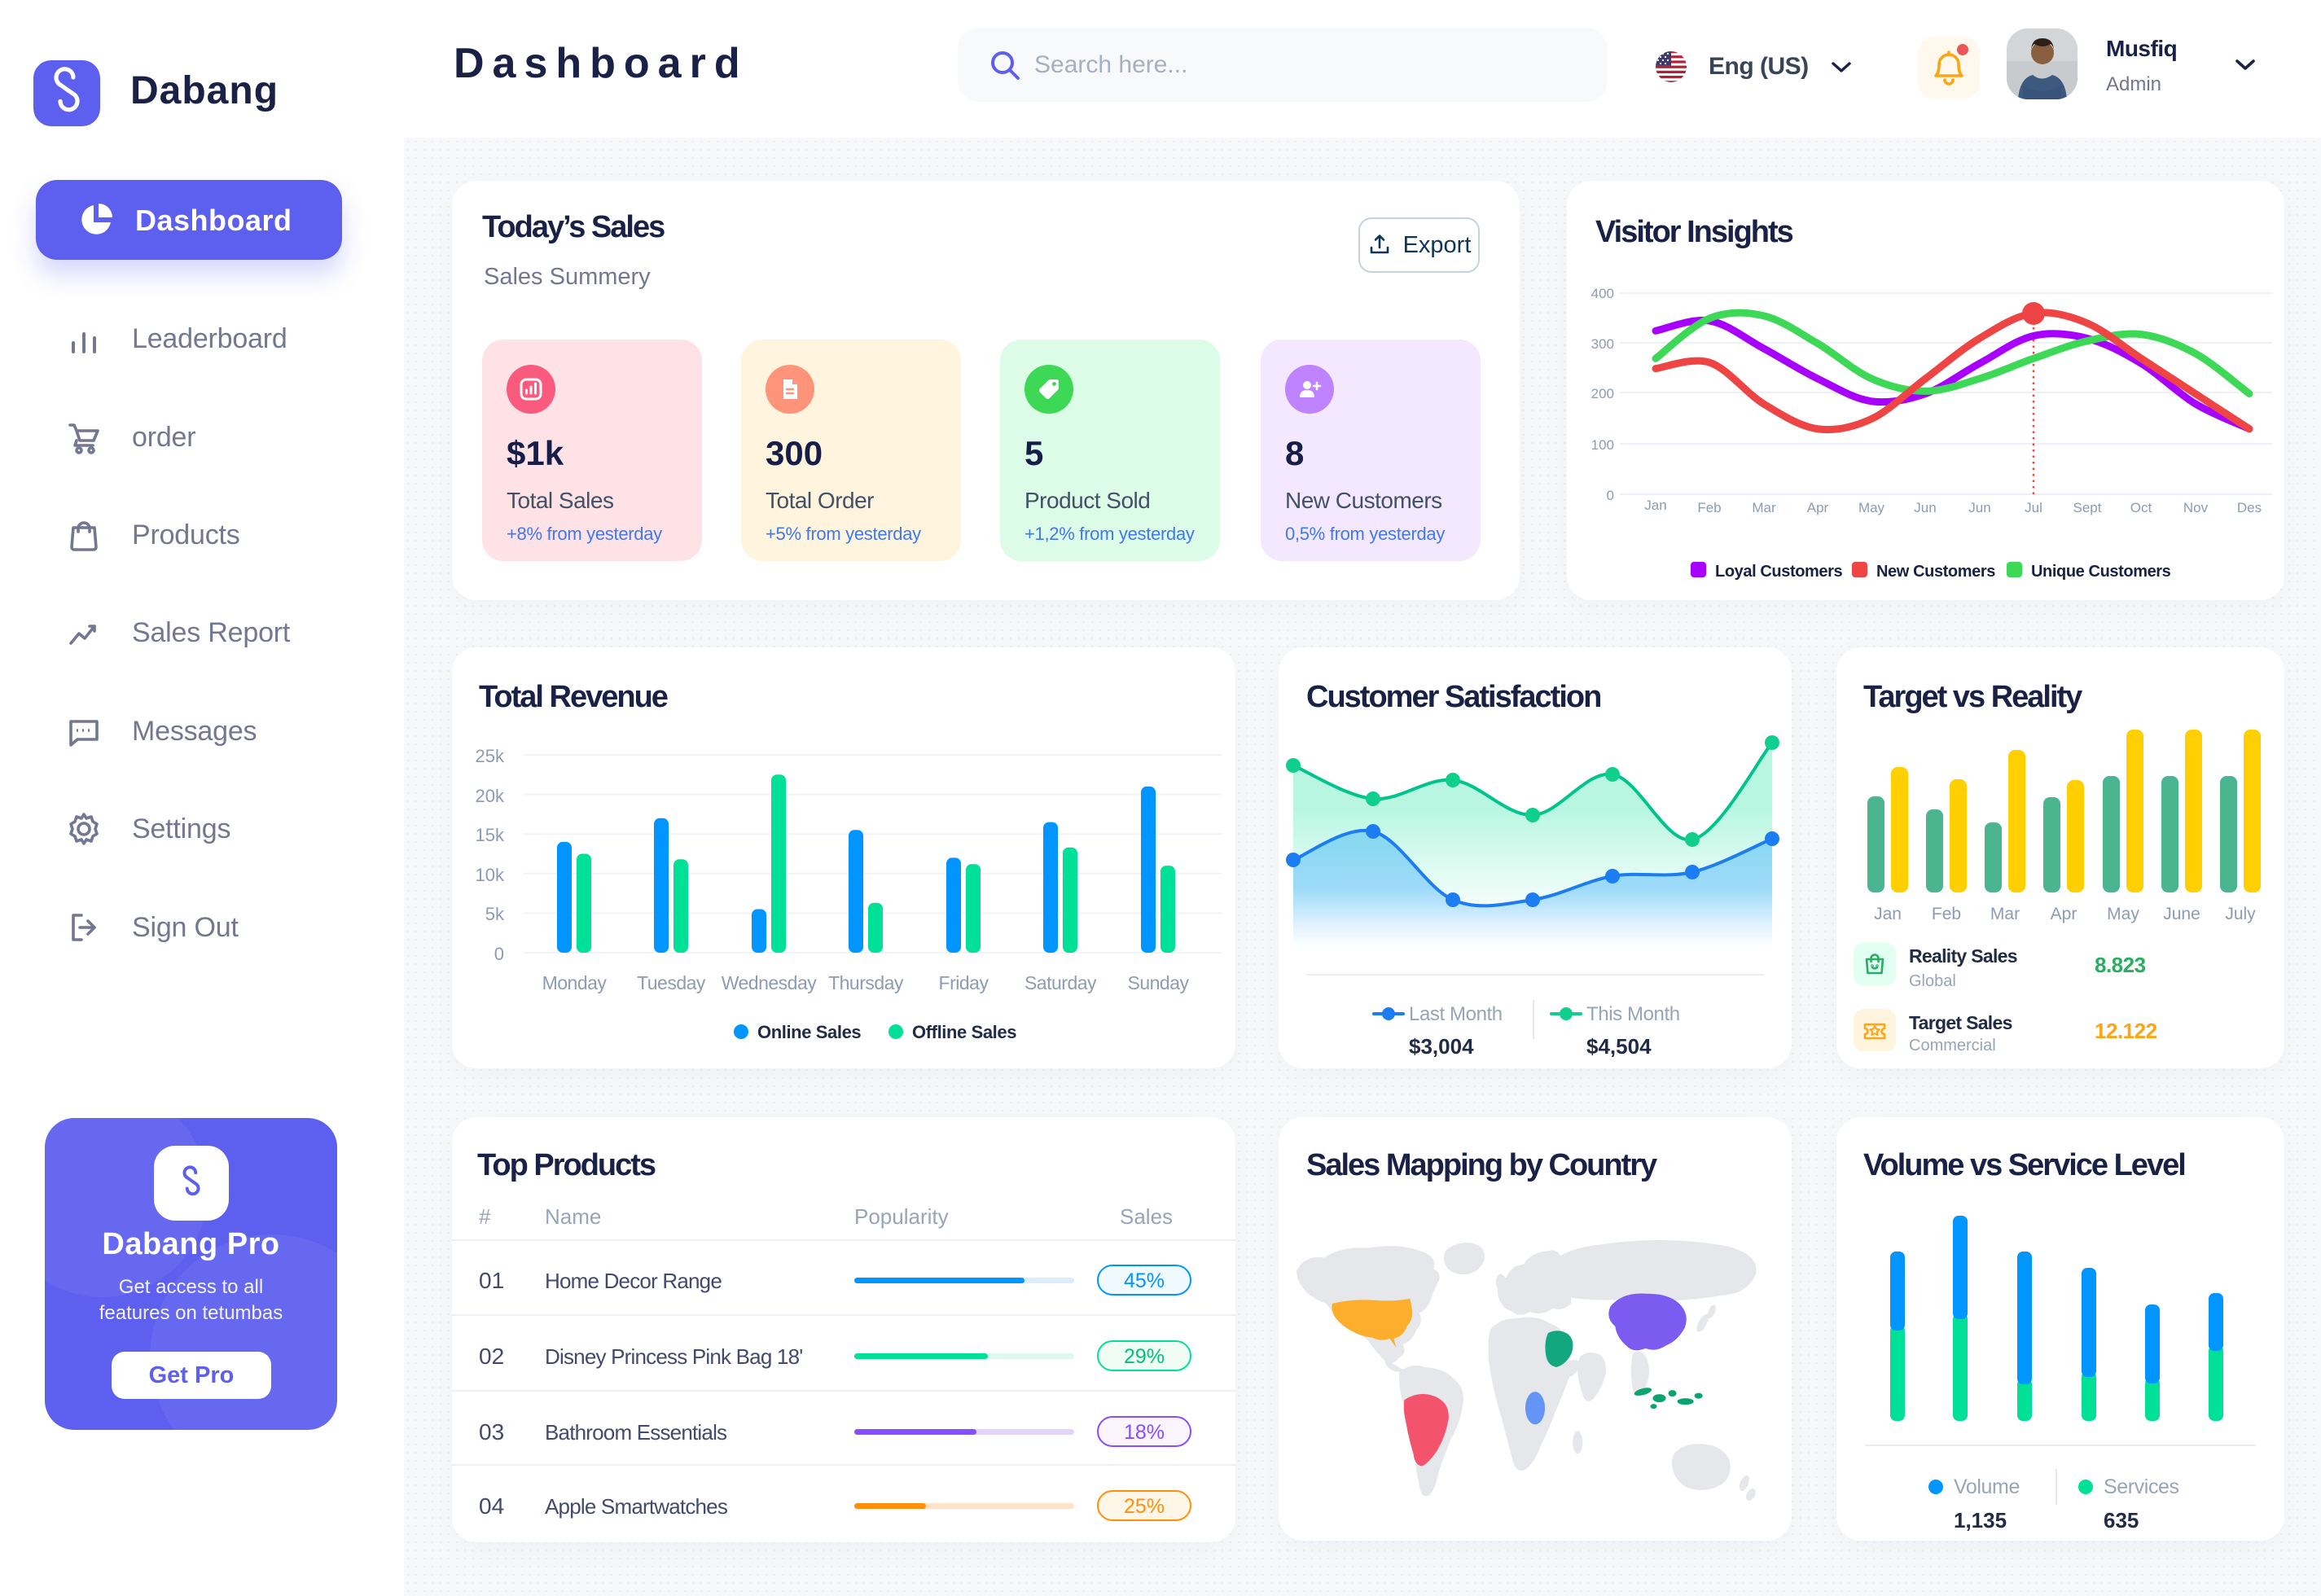  What do you see at coordinates (1633, 1014) in the screenshot?
I see `svg-text: This Month` at bounding box center [1633, 1014].